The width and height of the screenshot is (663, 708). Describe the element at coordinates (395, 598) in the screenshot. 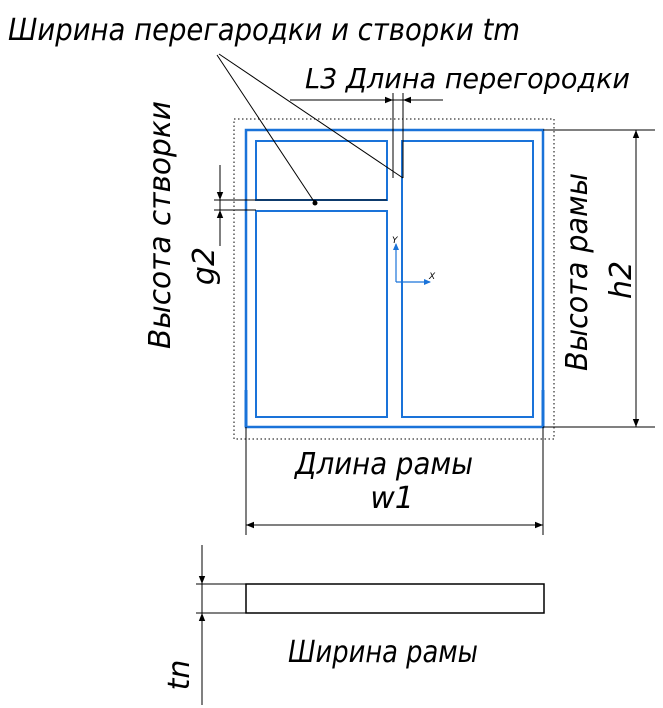

I see `frame-profile` at that location.